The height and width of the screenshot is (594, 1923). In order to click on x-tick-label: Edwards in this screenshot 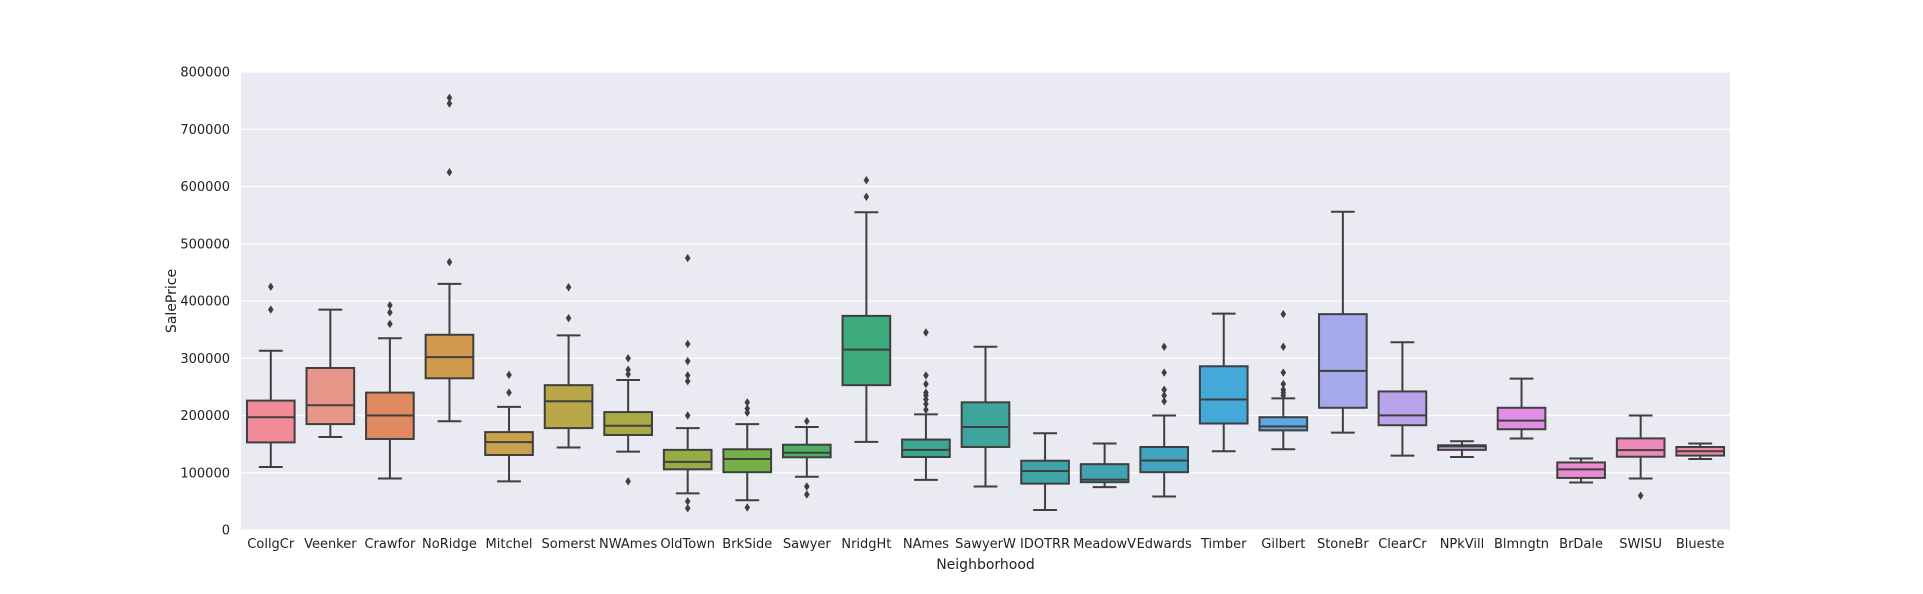, I will do `click(1164, 544)`.